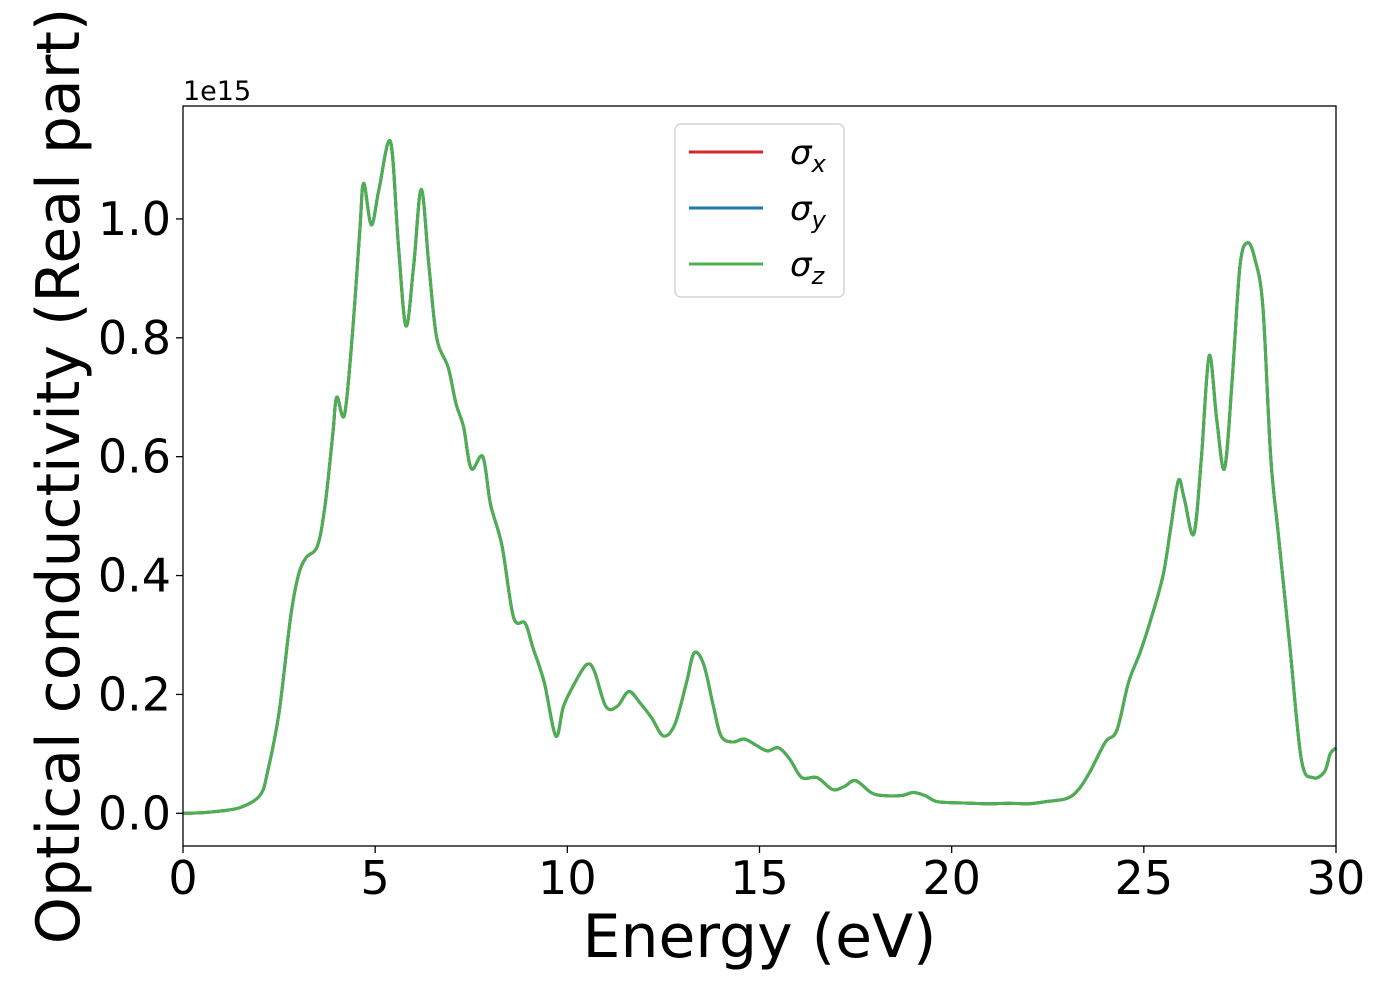  I want to click on x-tick-label: 10, so click(567, 878).